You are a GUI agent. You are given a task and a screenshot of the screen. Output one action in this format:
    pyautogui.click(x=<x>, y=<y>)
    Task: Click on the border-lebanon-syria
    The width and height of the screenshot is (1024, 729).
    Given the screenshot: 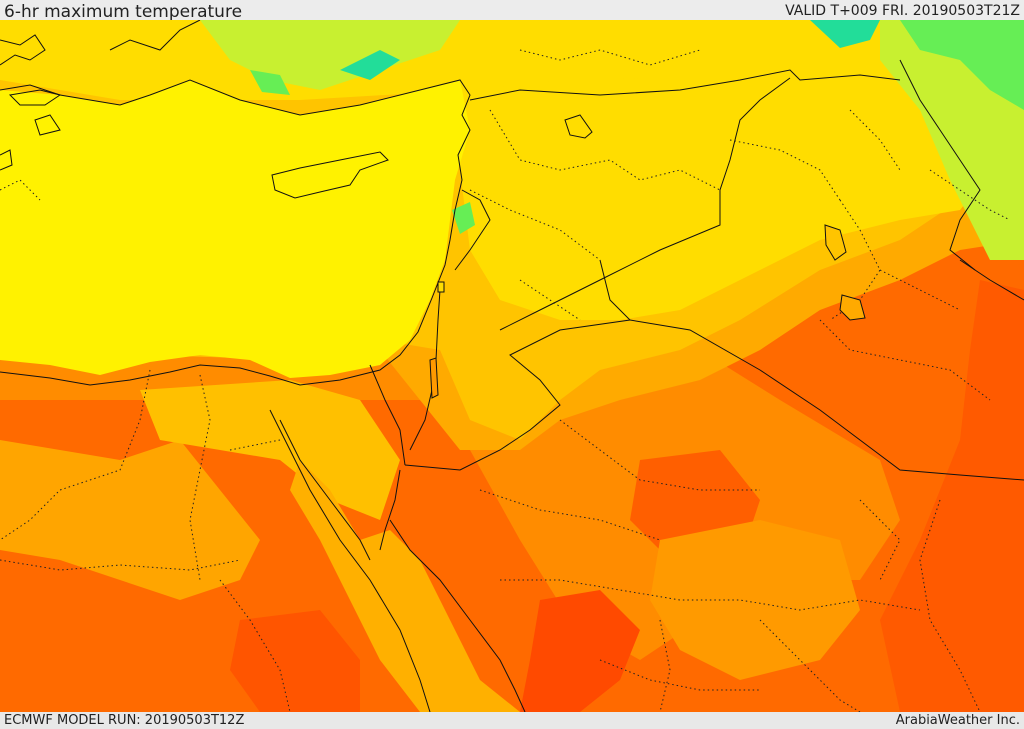 What is the action you would take?
    pyautogui.click(x=472, y=230)
    